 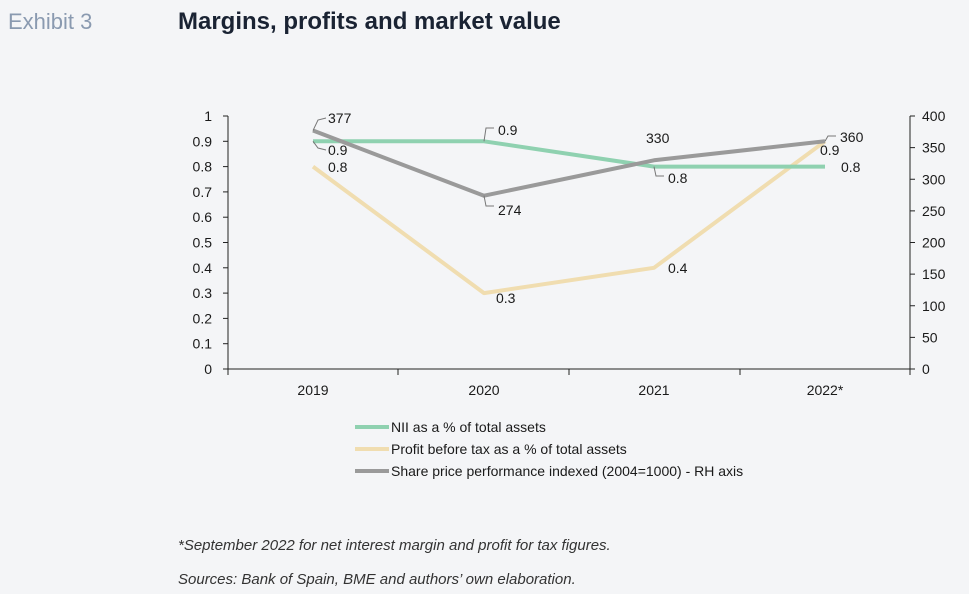 I want to click on data-label-share: 360, so click(x=852, y=137).